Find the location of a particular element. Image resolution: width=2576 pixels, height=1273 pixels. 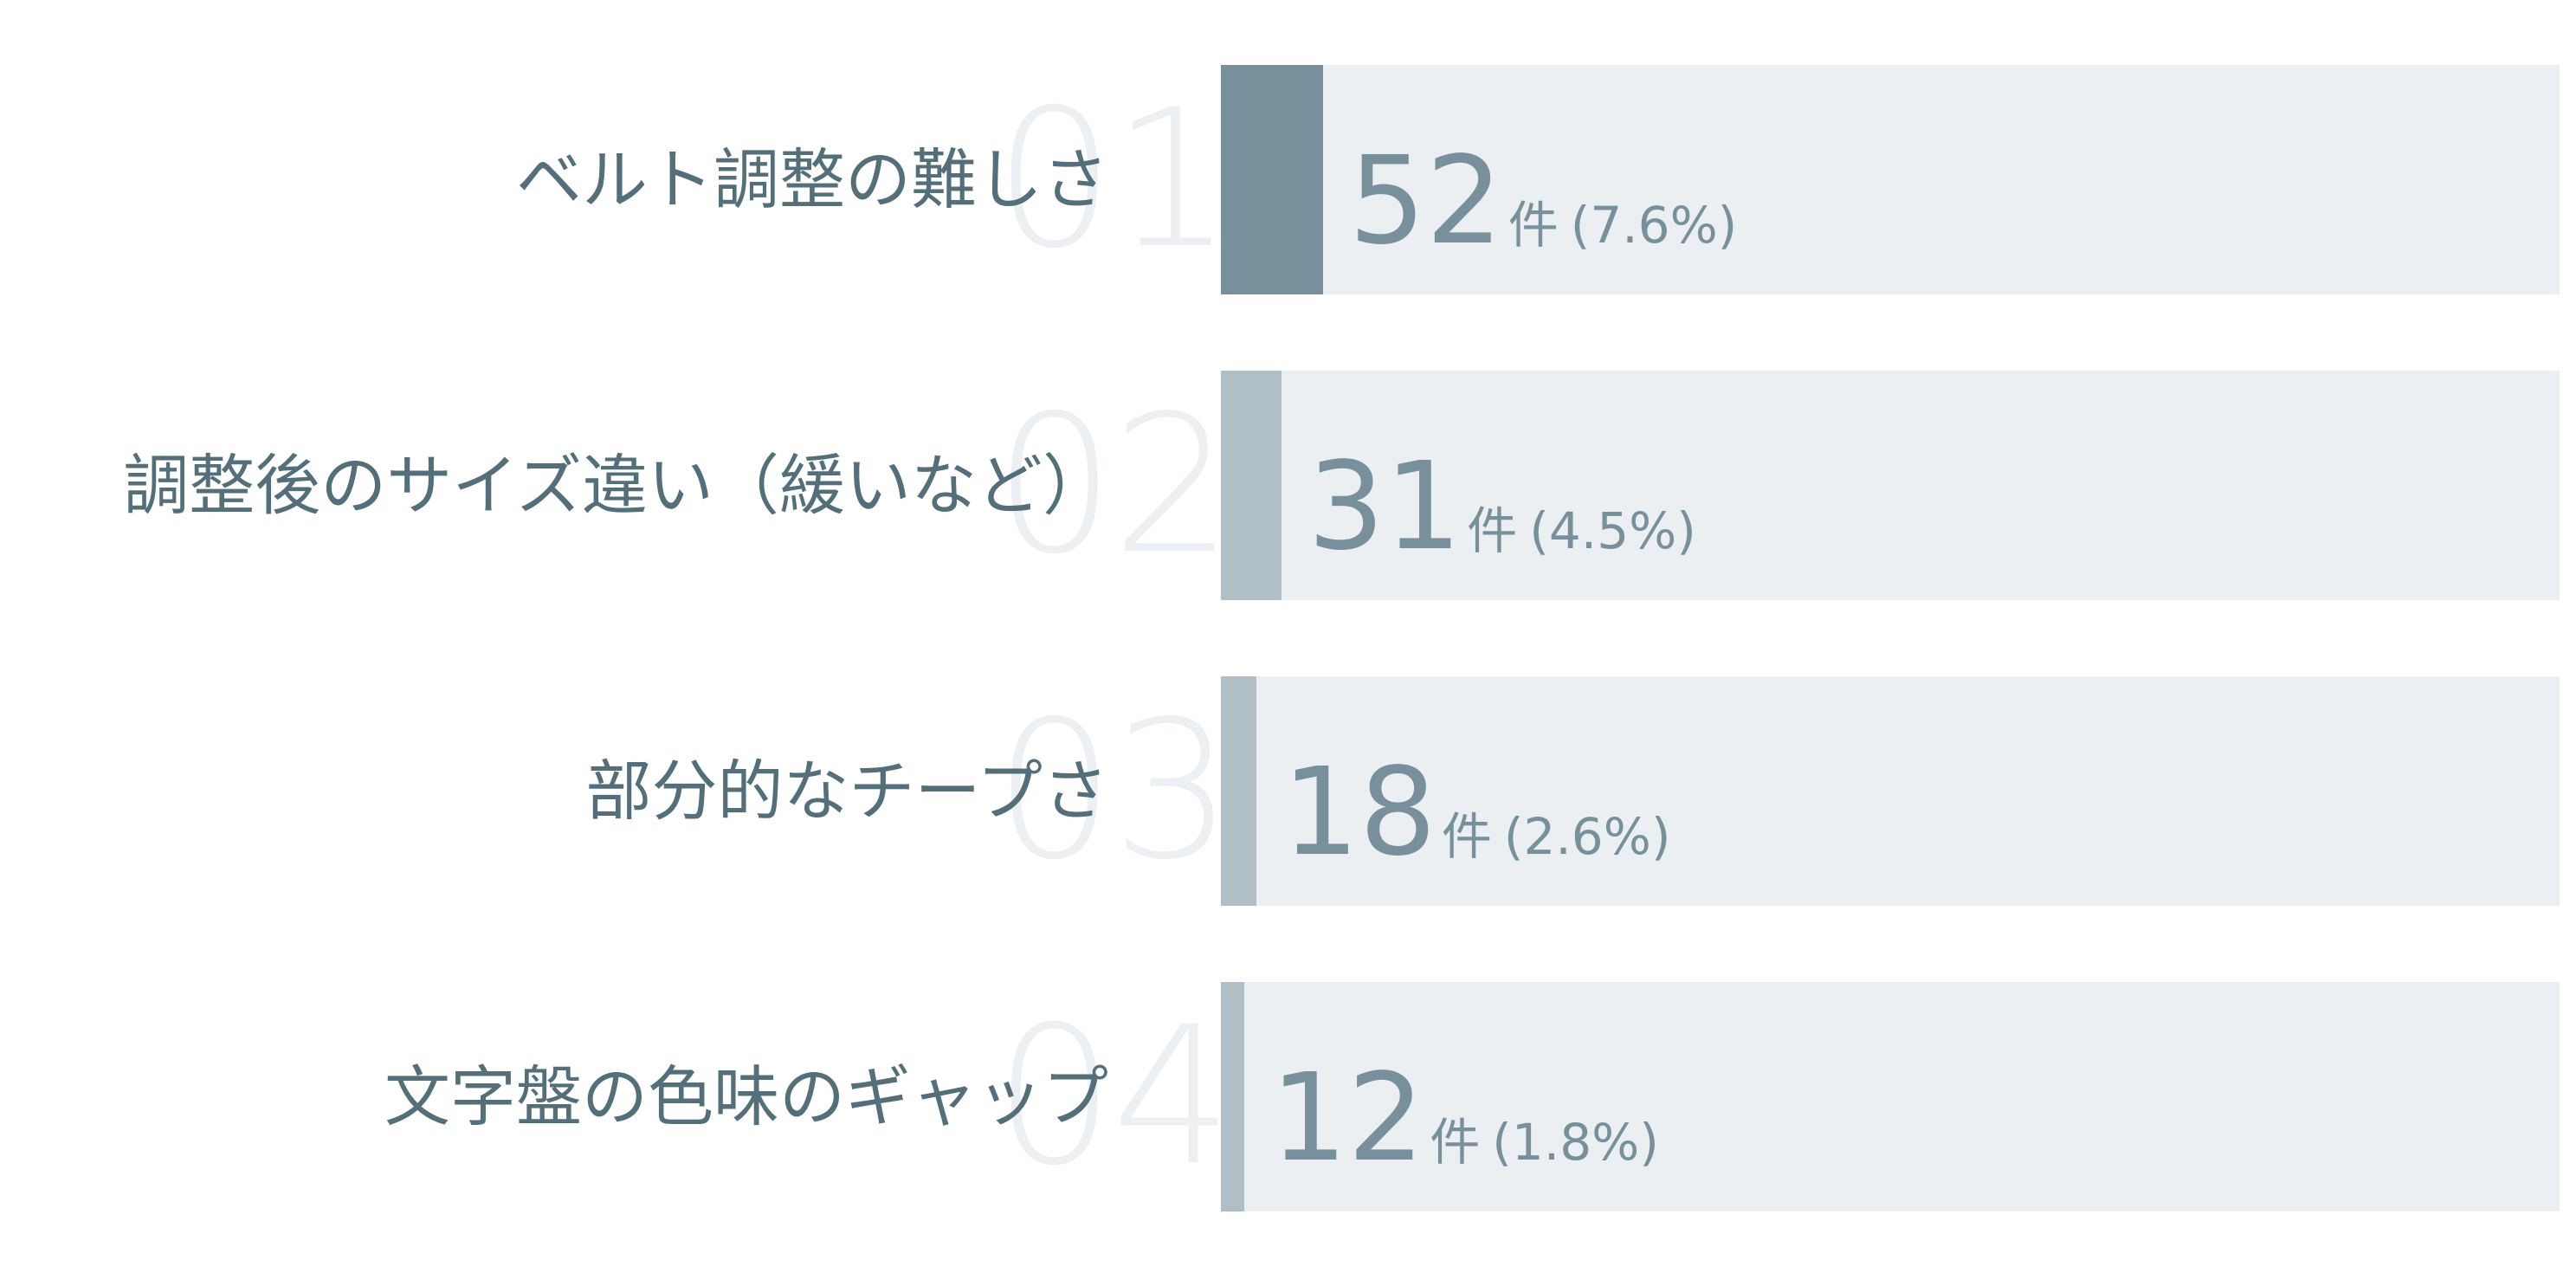

value-label: 52 件 (7.6%) is located at coordinates (1543, 201).